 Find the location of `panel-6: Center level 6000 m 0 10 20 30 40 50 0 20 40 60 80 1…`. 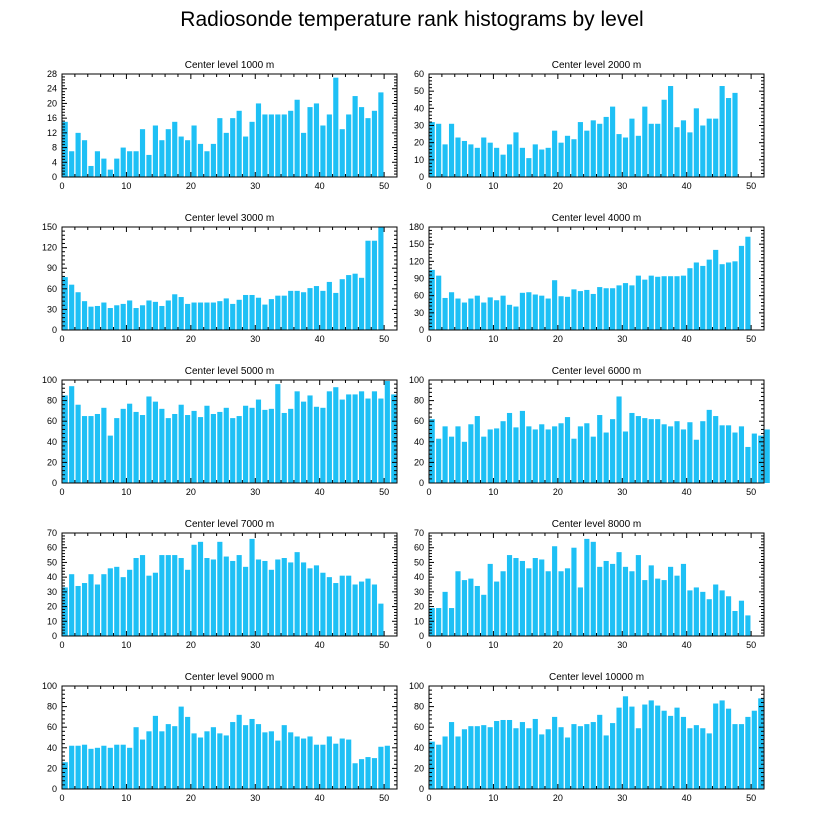

panel-6: Center level 6000 m 0 10 20 30 40 50 0 20 40 60 80 1… is located at coordinates (589, 431).